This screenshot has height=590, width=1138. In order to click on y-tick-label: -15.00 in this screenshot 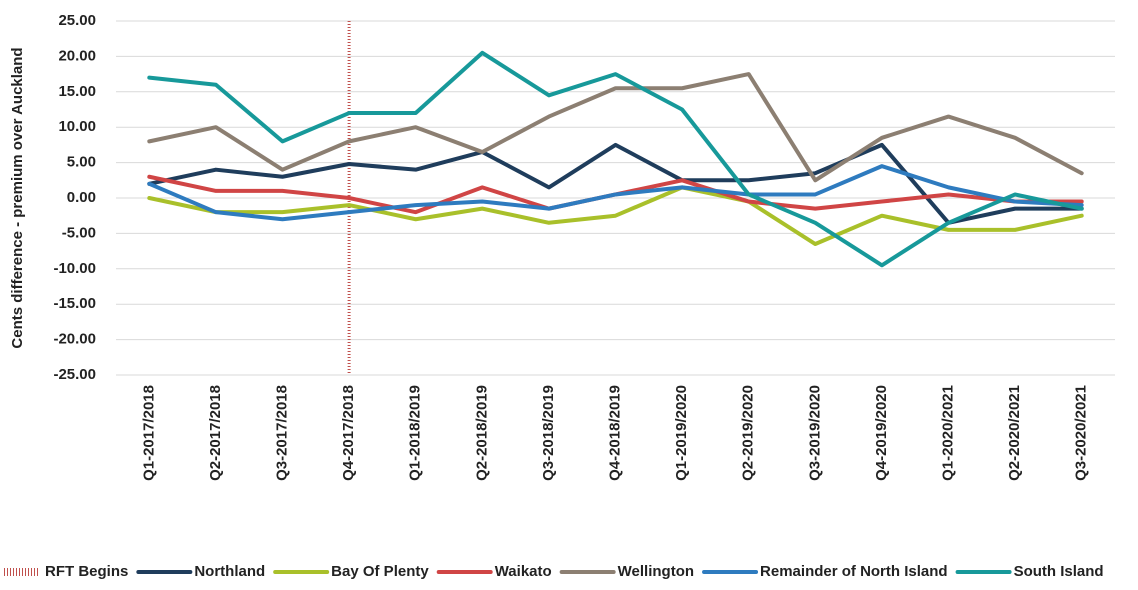, I will do `click(74, 303)`.